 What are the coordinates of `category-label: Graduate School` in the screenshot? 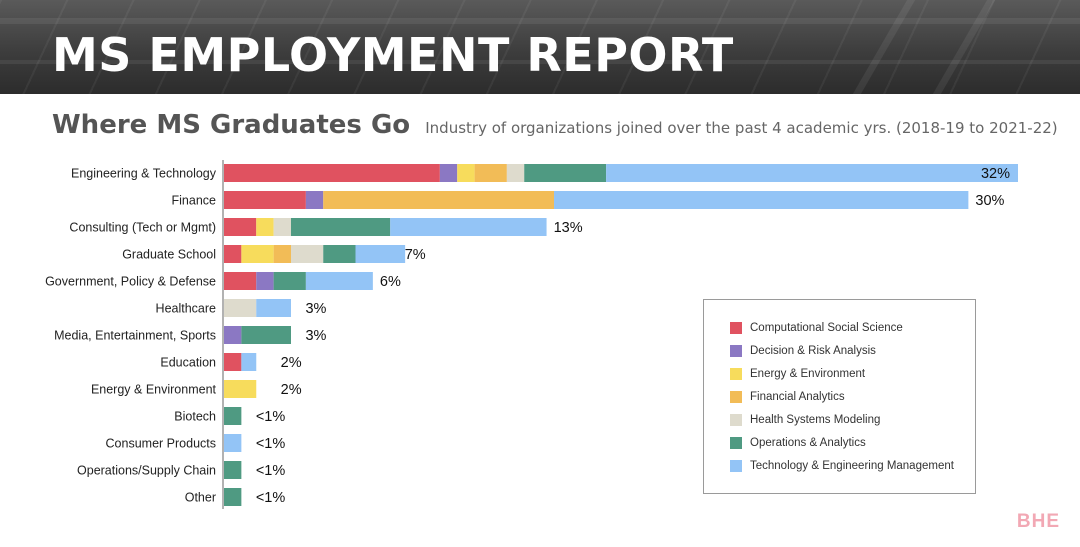 It's located at (169, 255).